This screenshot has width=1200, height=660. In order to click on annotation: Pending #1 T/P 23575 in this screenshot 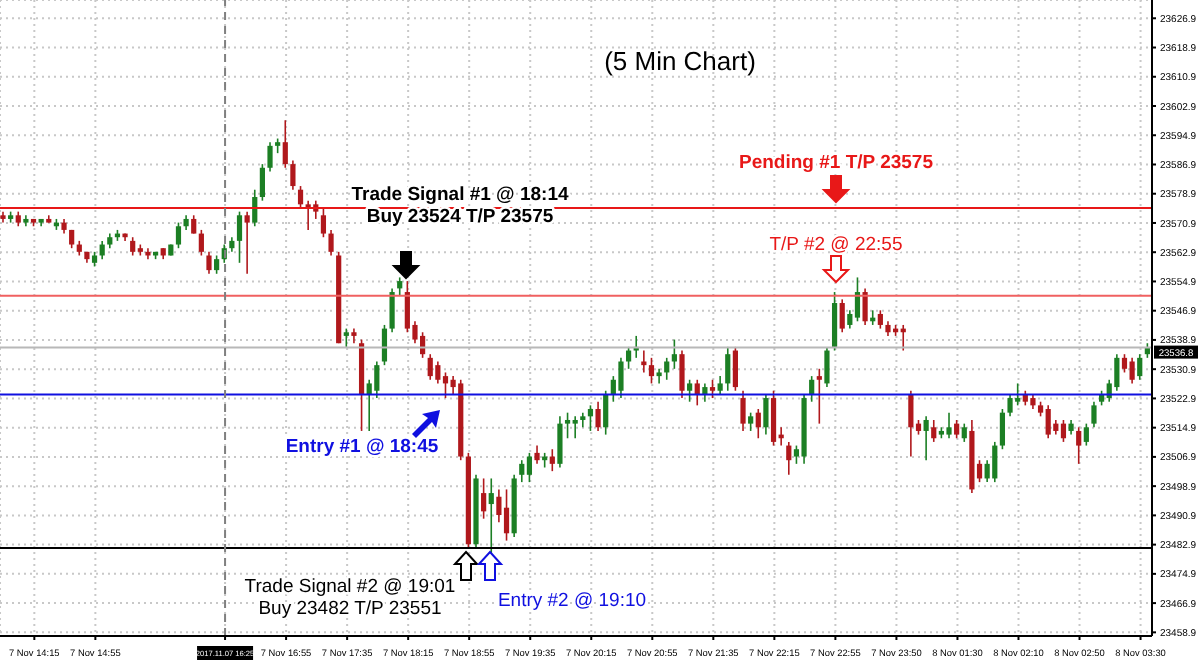, I will do `click(837, 163)`.